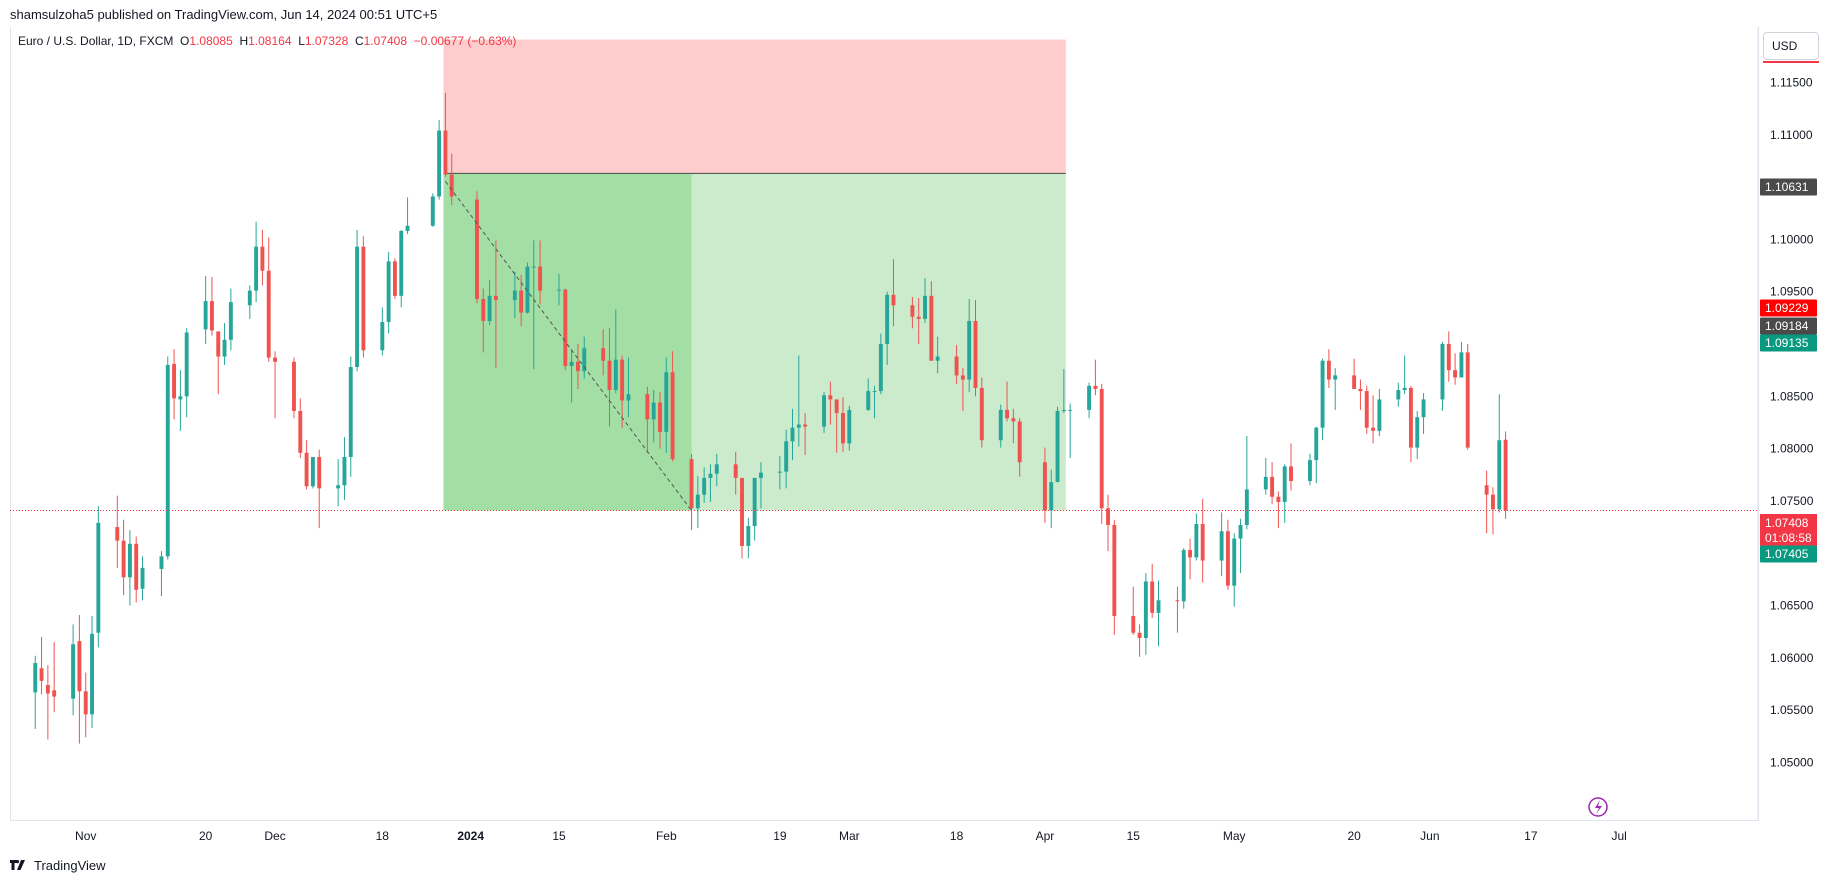 The height and width of the screenshot is (883, 1835). What do you see at coordinates (1045, 836) in the screenshot?
I see `time-tick-label: Apr` at bounding box center [1045, 836].